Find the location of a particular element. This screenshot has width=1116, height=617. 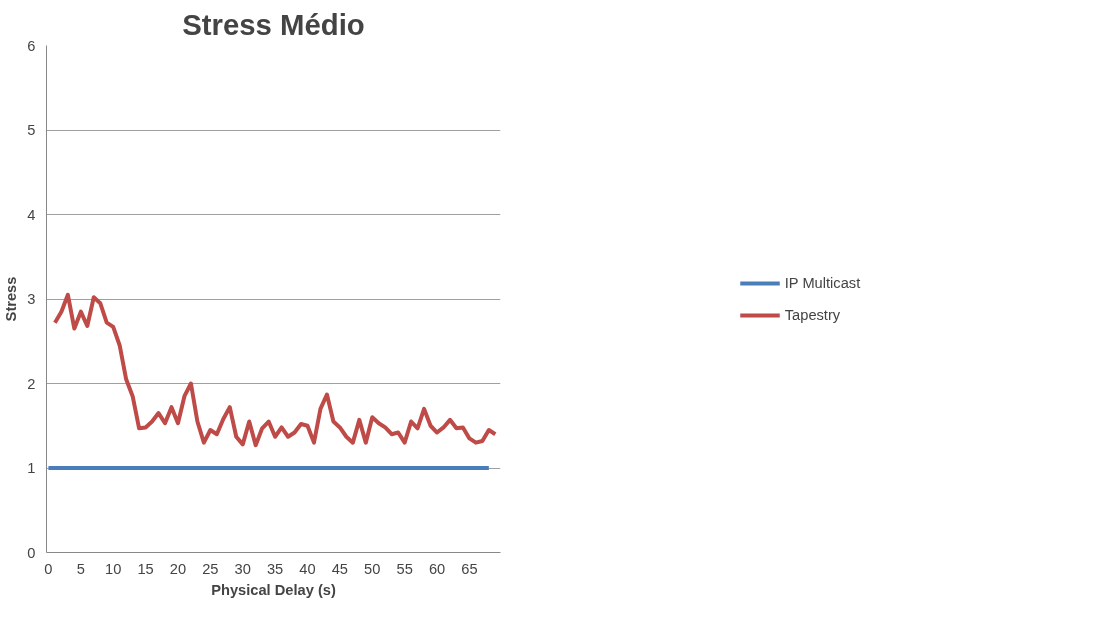

y-tick-label: 0 is located at coordinates (31, 552).